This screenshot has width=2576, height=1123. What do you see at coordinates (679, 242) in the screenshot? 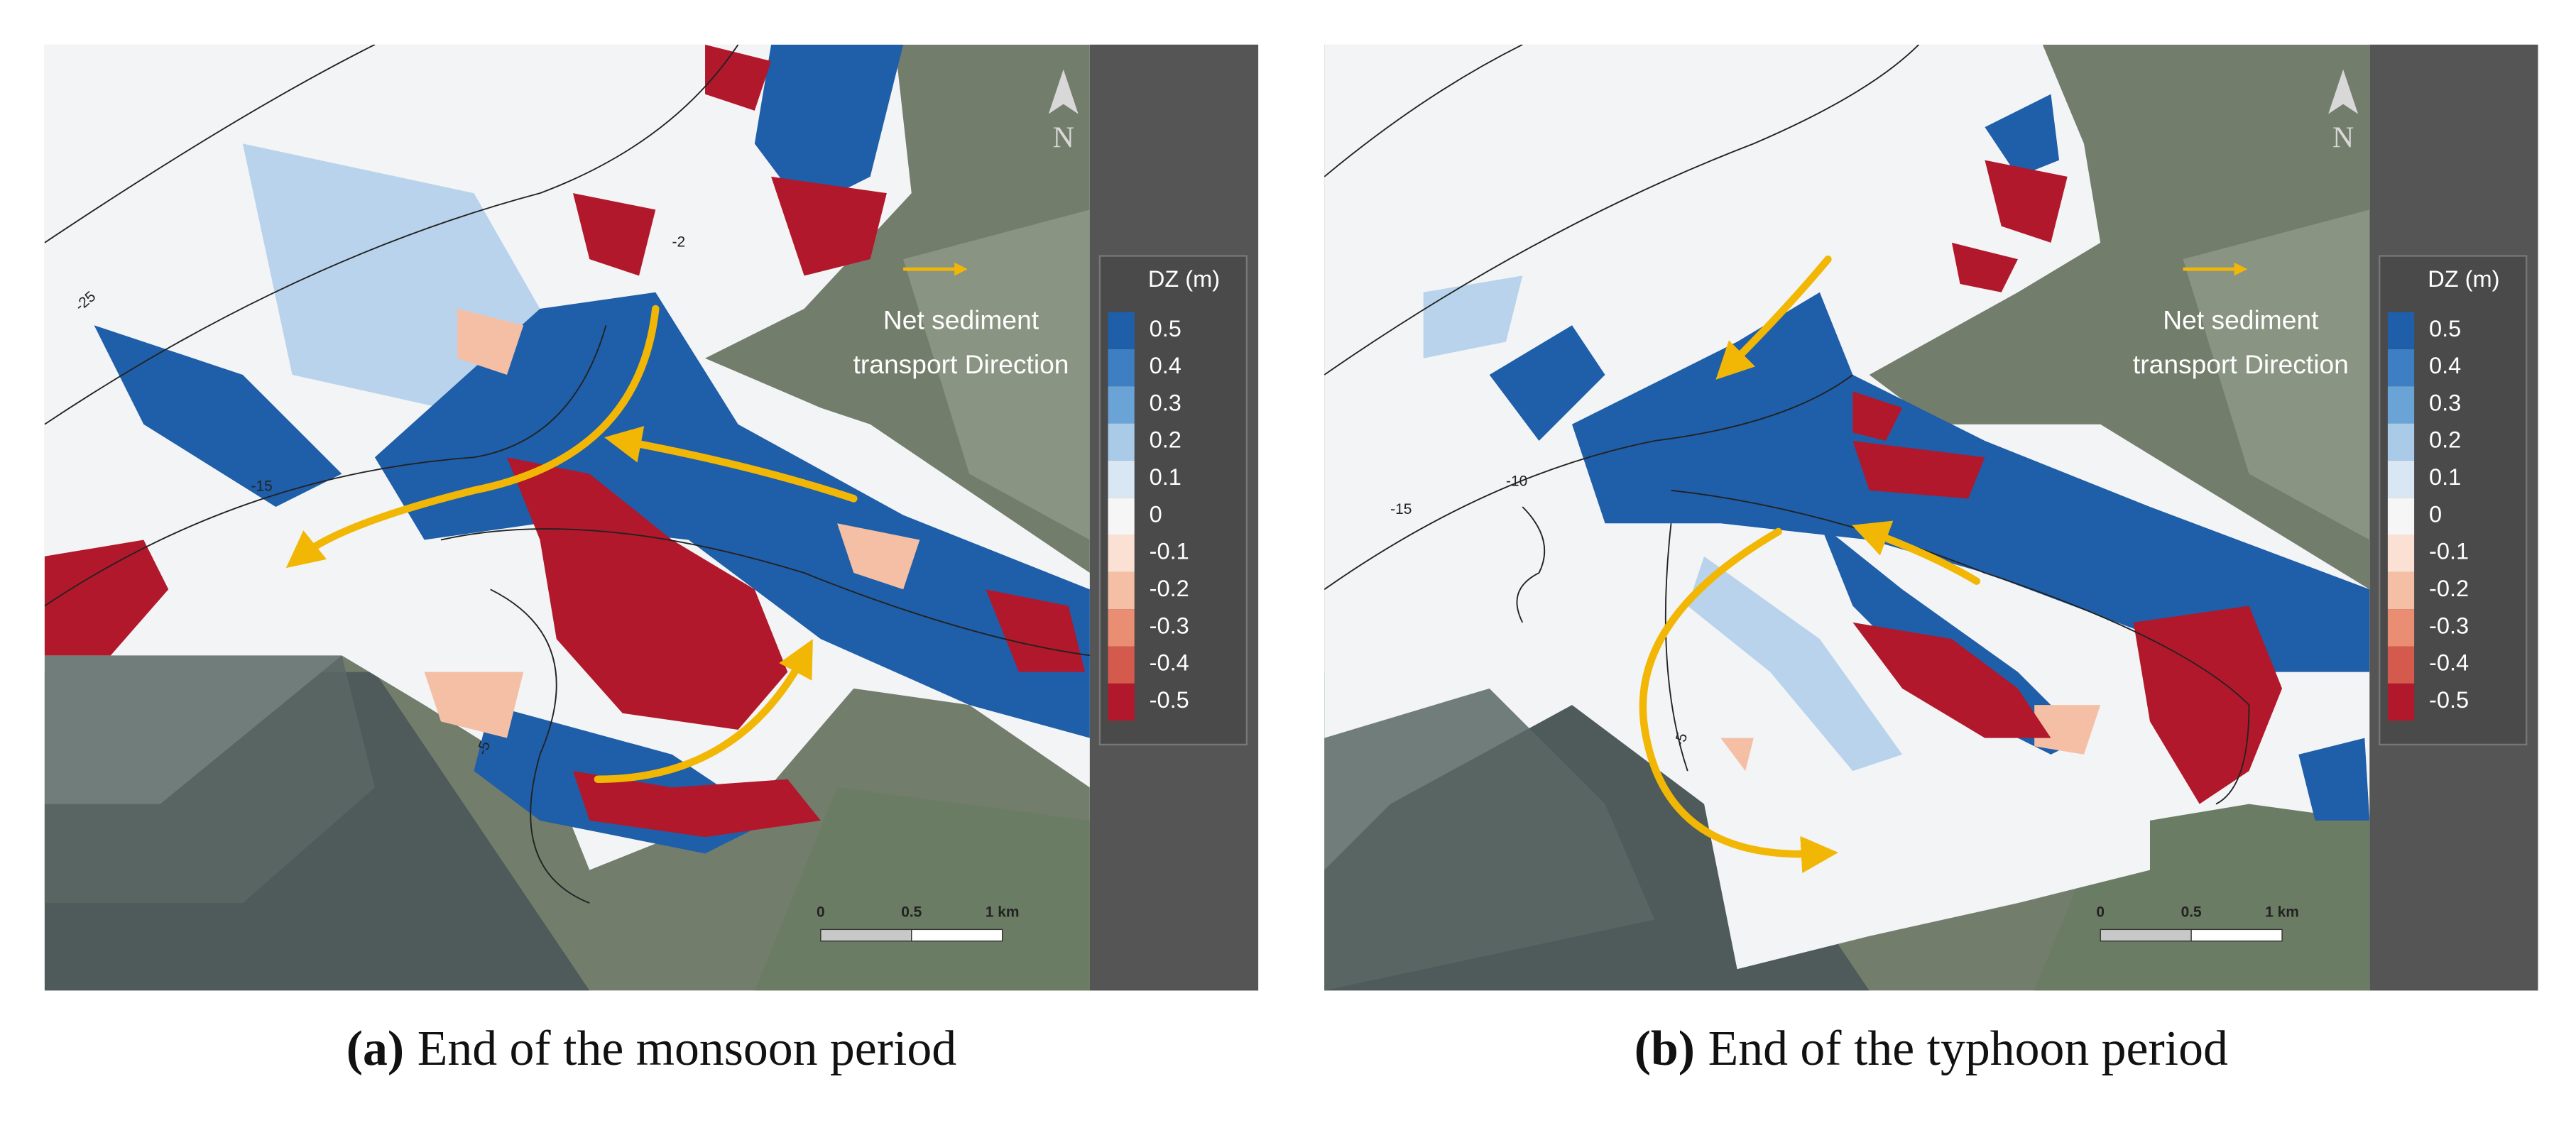
I see `contour-label: -2` at bounding box center [679, 242].